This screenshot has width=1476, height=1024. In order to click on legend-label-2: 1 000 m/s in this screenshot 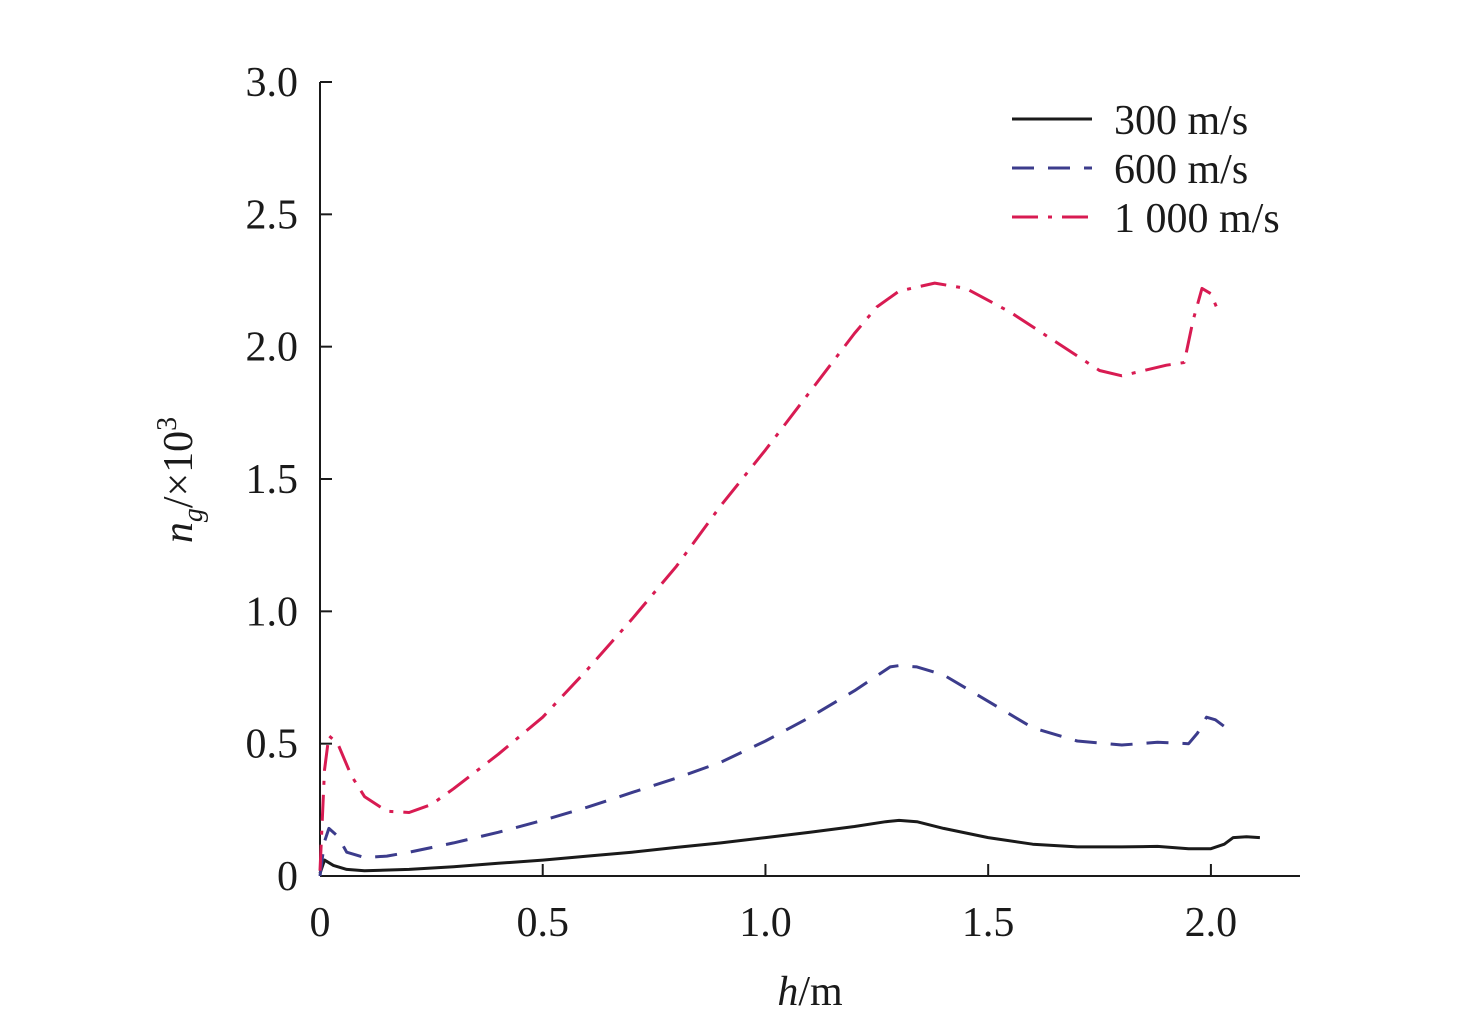, I will do `click(1197, 219)`.